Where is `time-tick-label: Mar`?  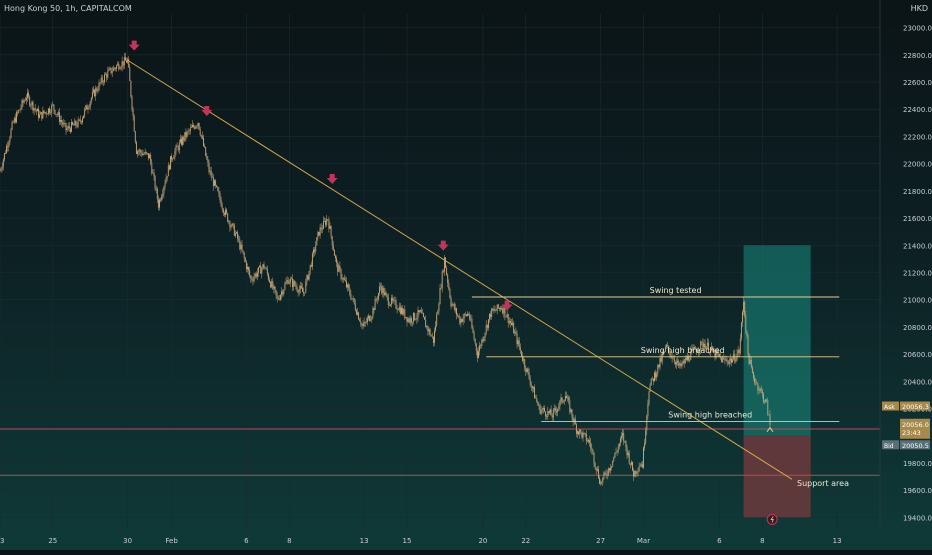
time-tick-label: Mar is located at coordinates (643, 541).